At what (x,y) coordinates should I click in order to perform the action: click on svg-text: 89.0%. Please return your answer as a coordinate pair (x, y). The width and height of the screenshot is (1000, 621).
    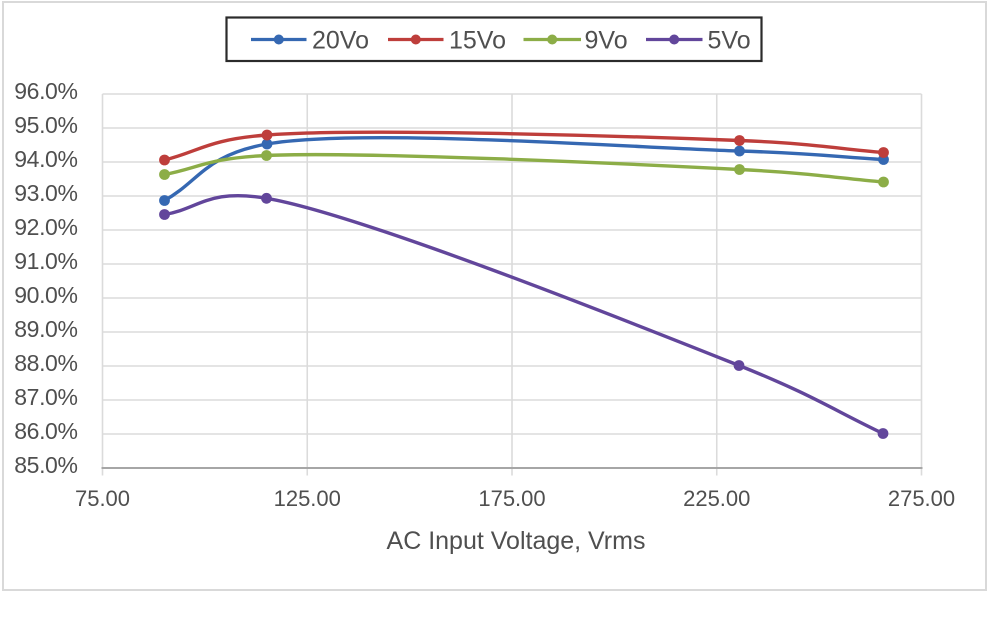
    Looking at the image, I should click on (45, 329).